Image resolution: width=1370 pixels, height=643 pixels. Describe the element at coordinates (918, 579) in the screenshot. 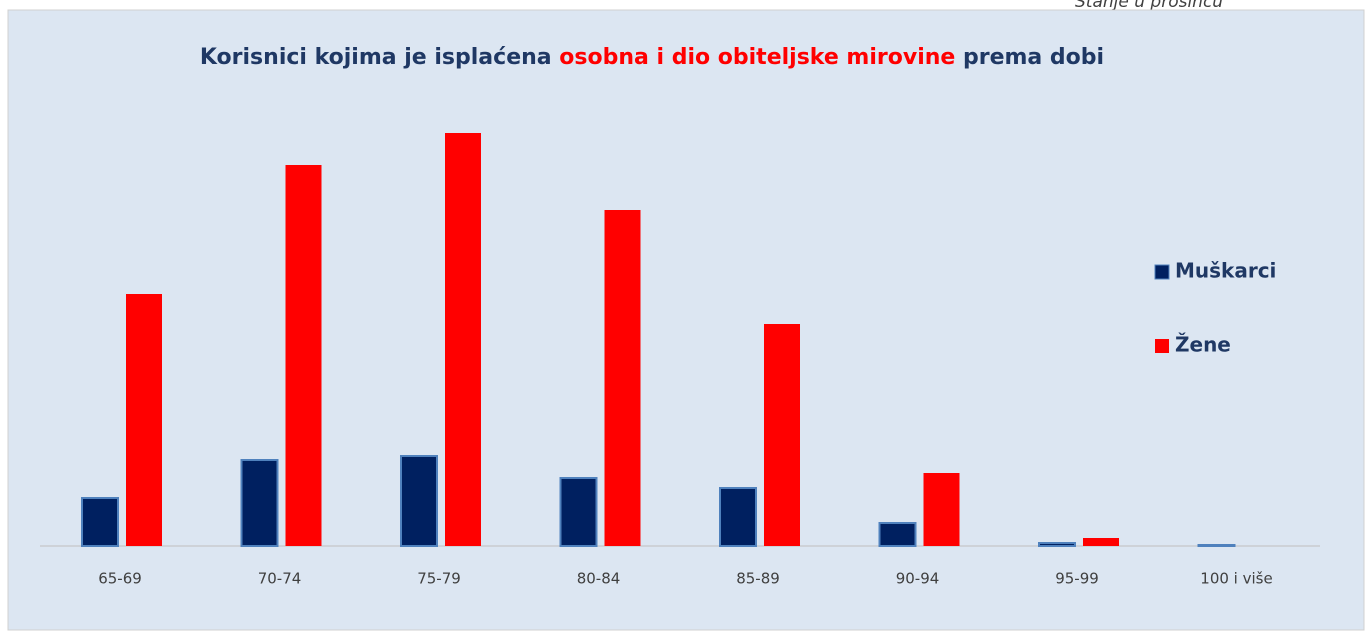

I see `x-tick-label: 90-94` at that location.